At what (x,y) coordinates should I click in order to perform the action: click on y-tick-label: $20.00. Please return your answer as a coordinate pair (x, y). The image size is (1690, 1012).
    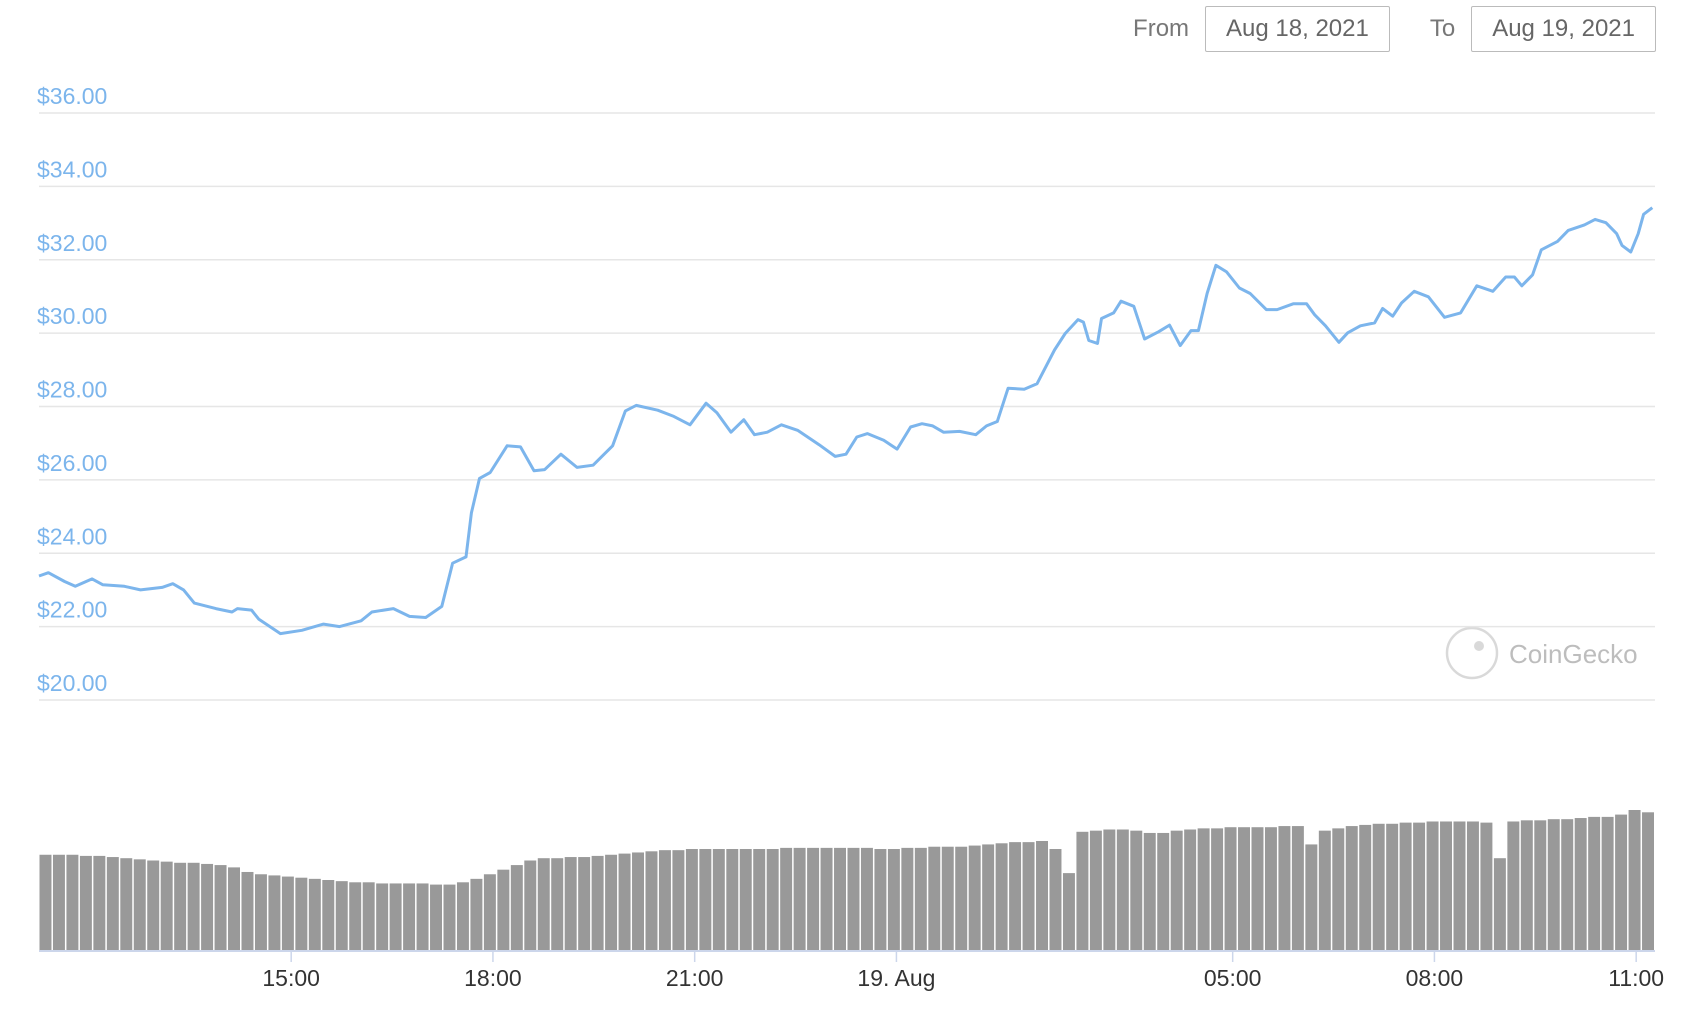
    Looking at the image, I should click on (72, 683).